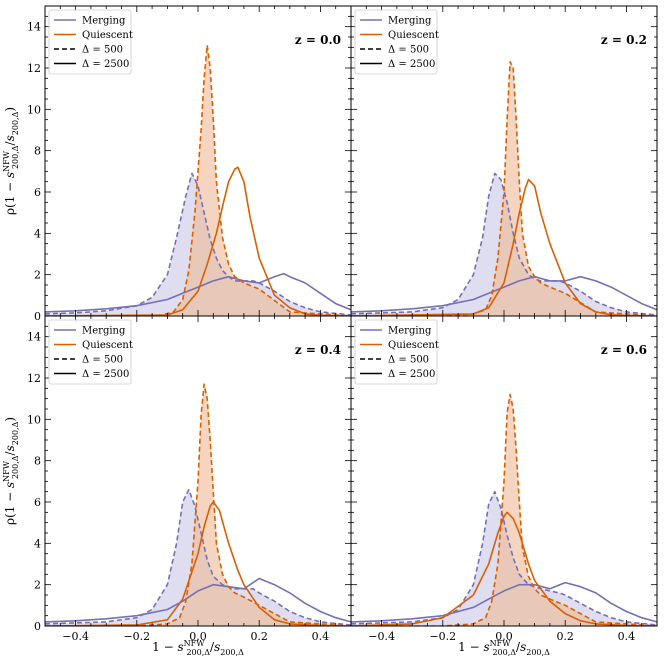 The width and height of the screenshot is (665, 665). I want to click on redshift-label: z = 0.4, so click(318, 350).